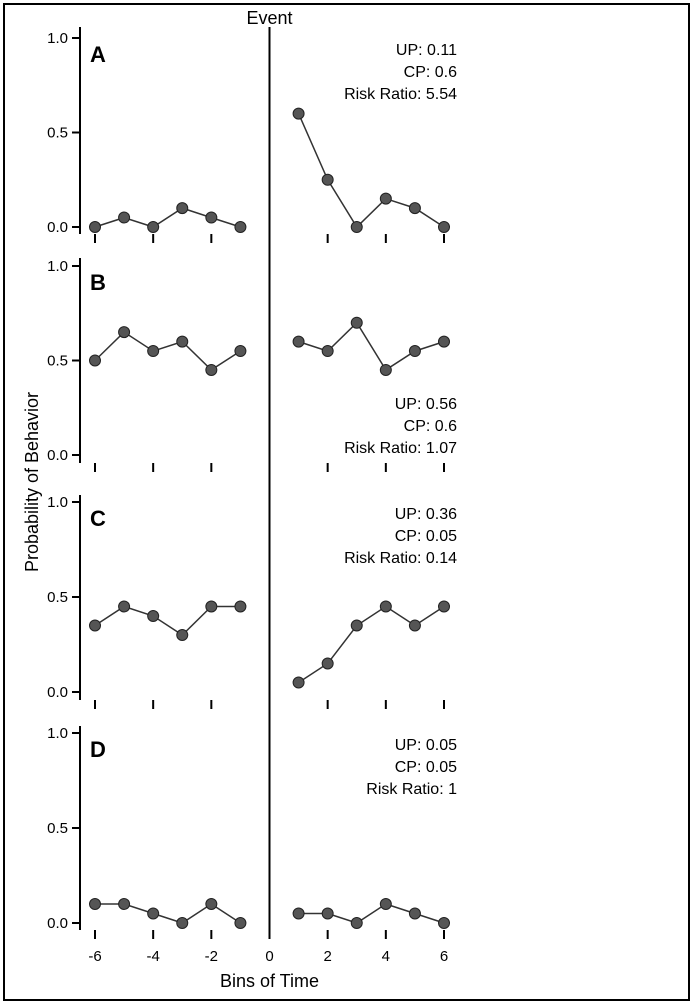  Describe the element at coordinates (444, 956) in the screenshot. I see `x-tick-label: 6` at that location.